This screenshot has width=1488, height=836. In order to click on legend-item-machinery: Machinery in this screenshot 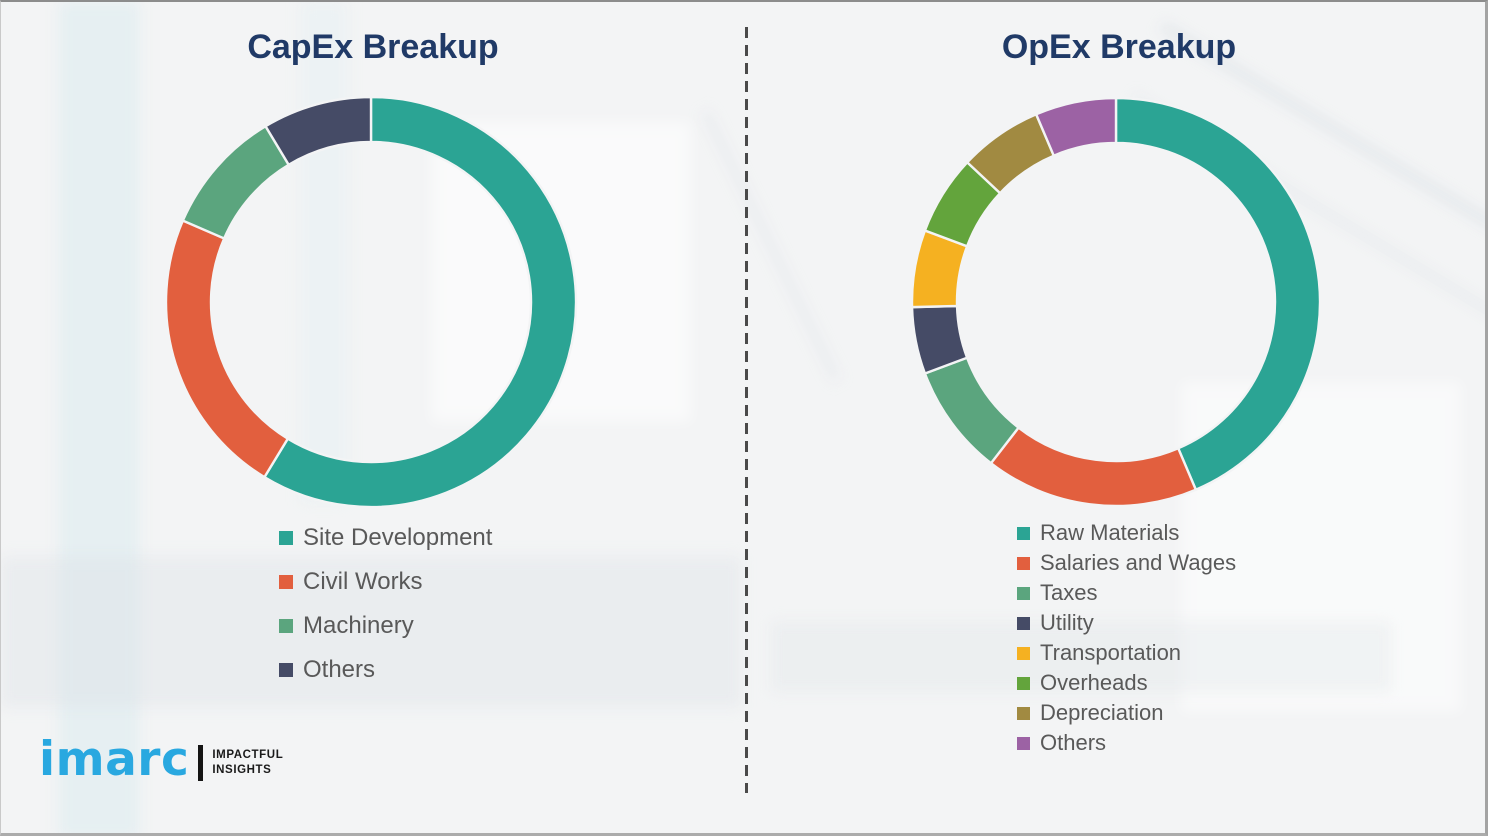, I will do `click(385, 626)`.